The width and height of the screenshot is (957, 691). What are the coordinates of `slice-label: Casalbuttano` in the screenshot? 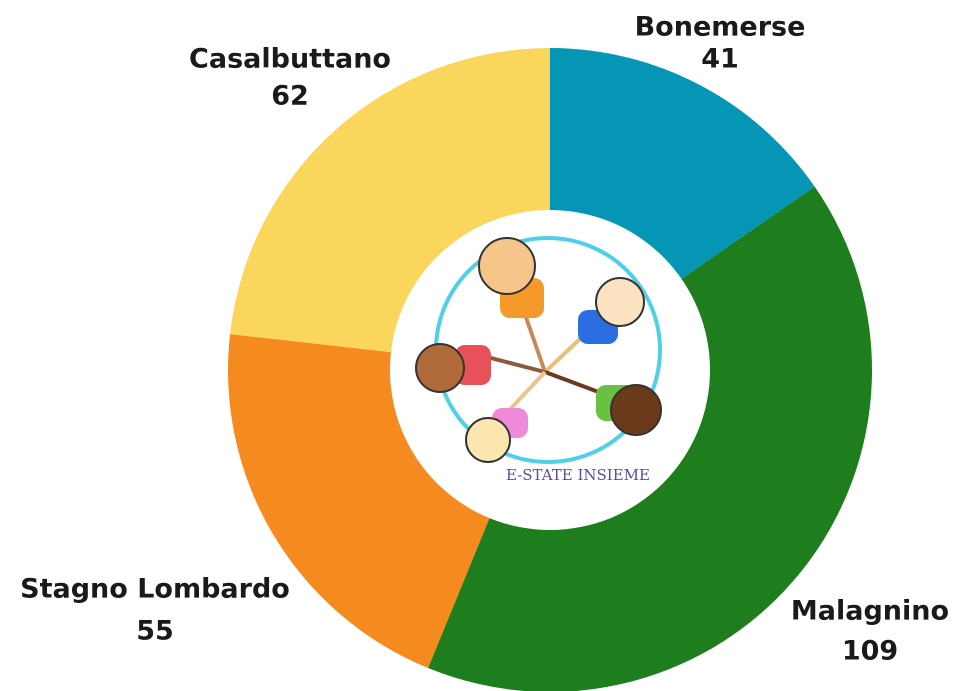 It's located at (290, 59).